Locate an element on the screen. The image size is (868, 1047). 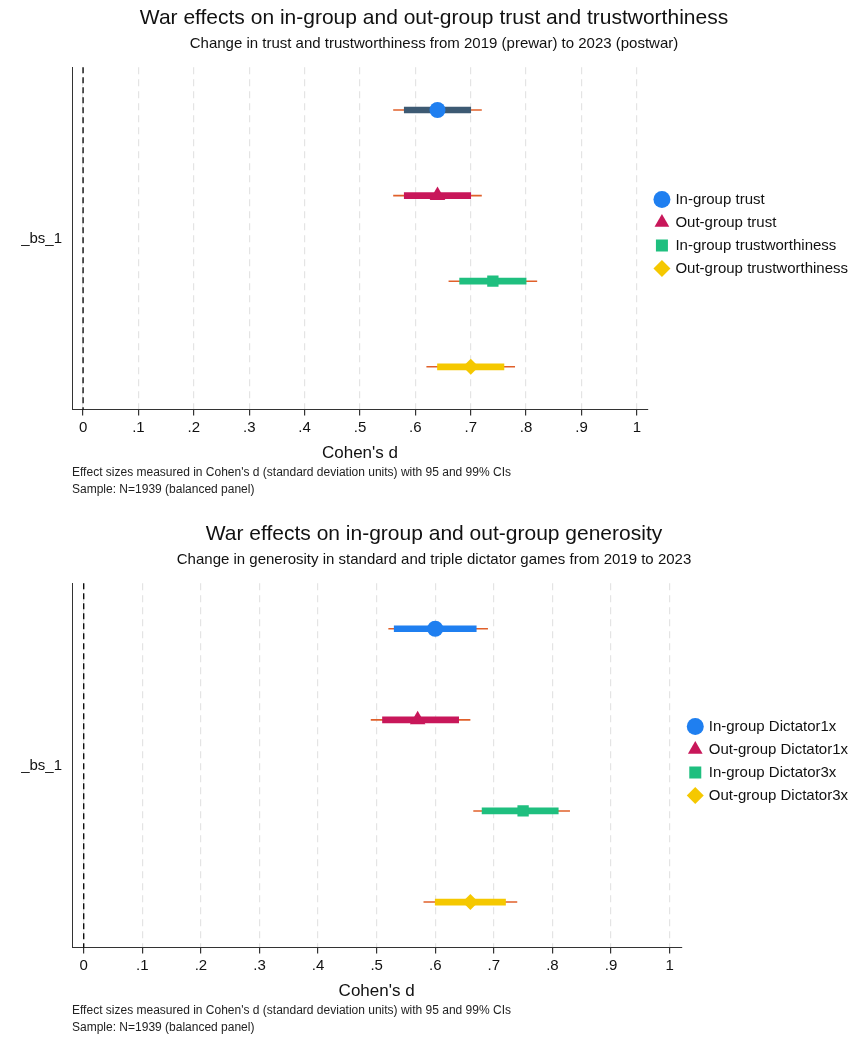
chart-title: War effects on in-group and out-group generosity is located at coordinates (434, 533).